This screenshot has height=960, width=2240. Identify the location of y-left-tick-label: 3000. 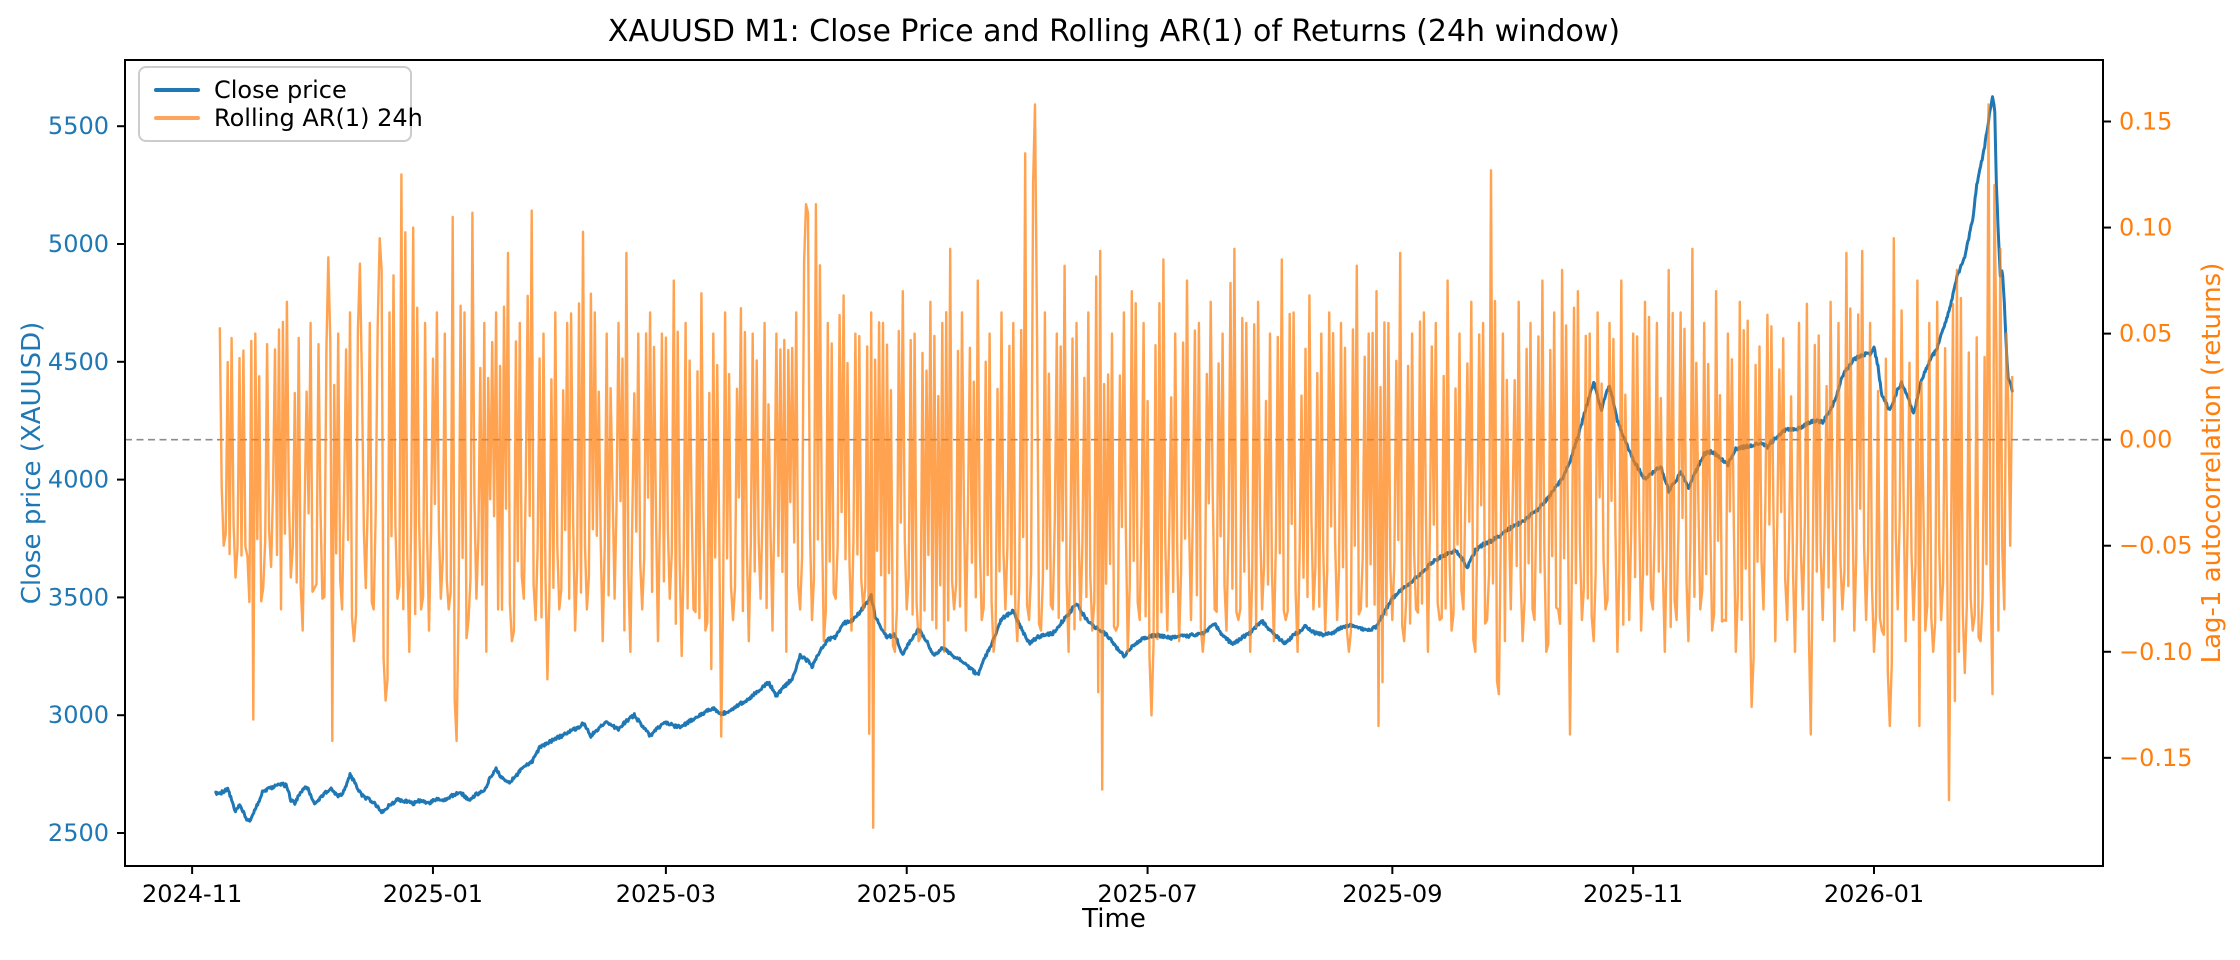
(78, 715).